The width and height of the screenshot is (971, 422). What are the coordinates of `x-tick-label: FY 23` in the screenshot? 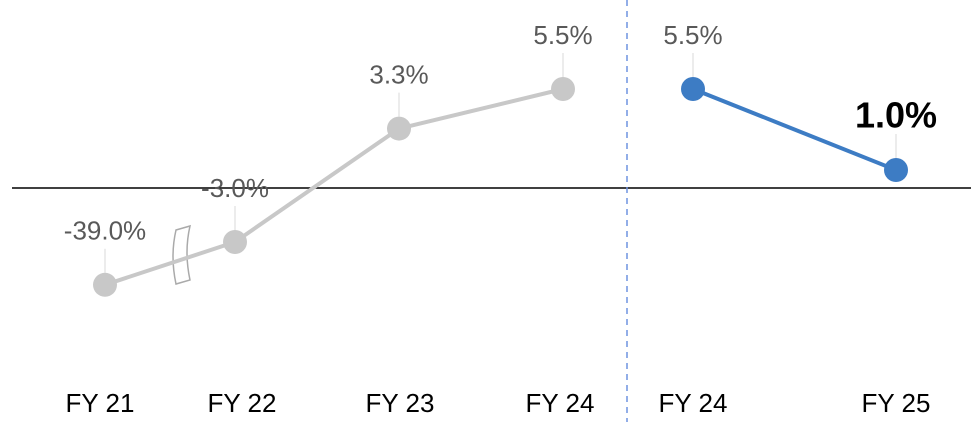 It's located at (400, 403).